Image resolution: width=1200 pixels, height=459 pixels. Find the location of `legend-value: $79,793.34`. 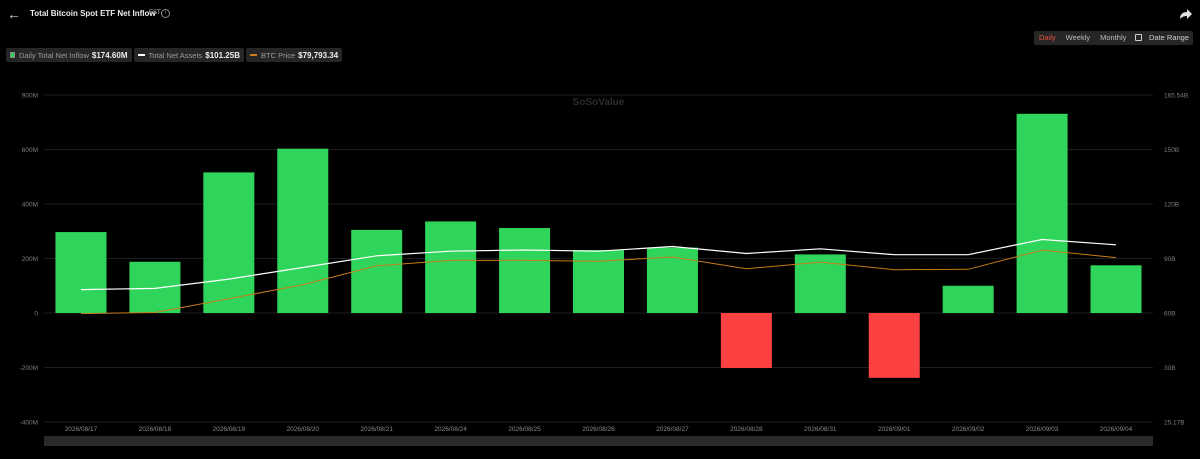

legend-value: $79,793.34 is located at coordinates (318, 55).